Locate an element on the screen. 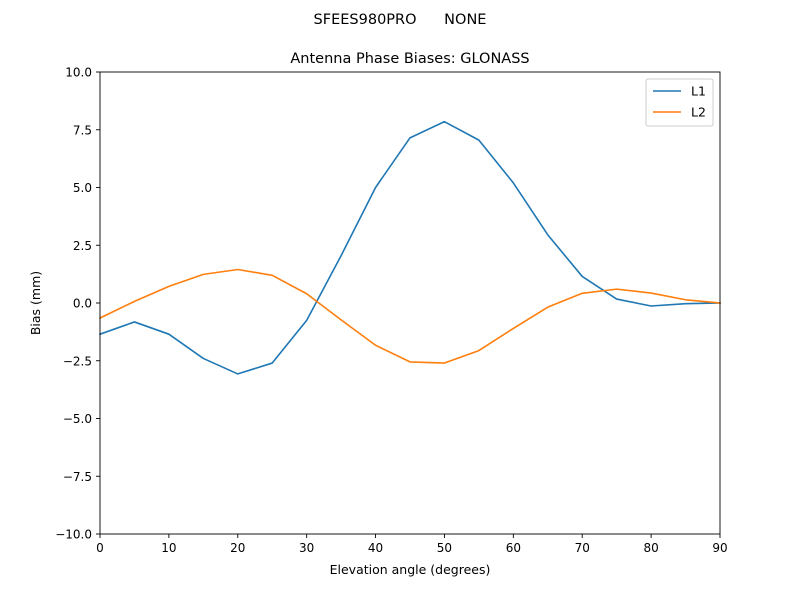 Image resolution: width=800 pixels, height=600 pixels. x-tick-label: 60 is located at coordinates (513, 548).